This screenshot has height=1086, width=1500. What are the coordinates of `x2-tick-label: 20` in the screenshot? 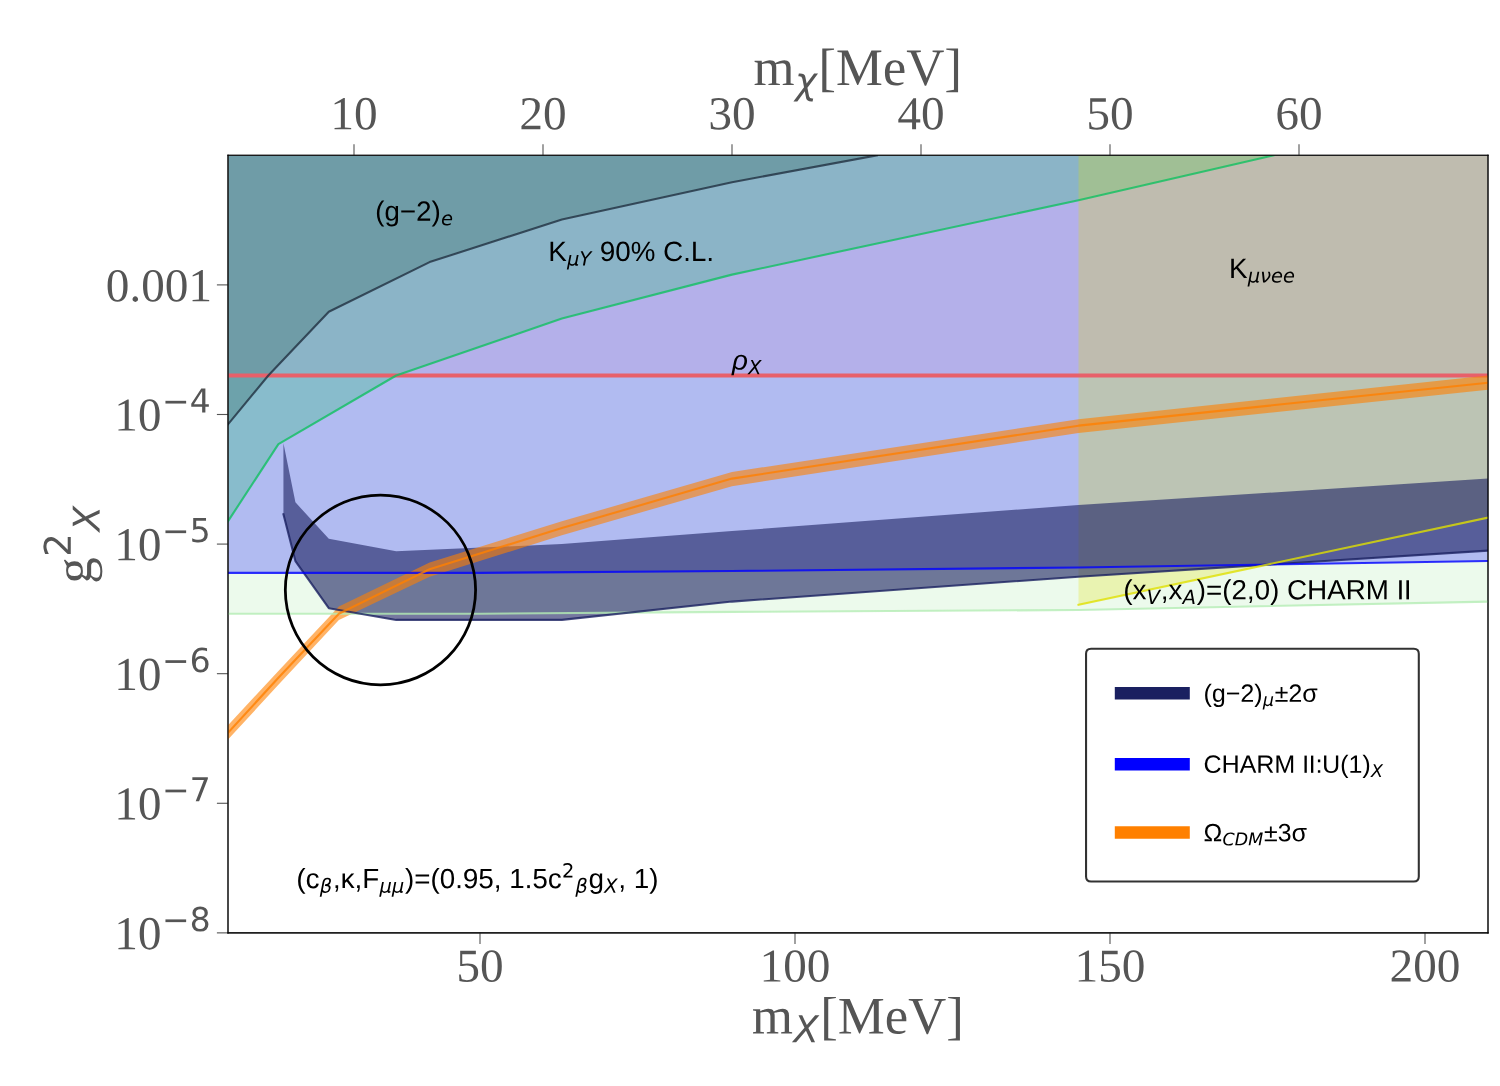 It's located at (543, 113).